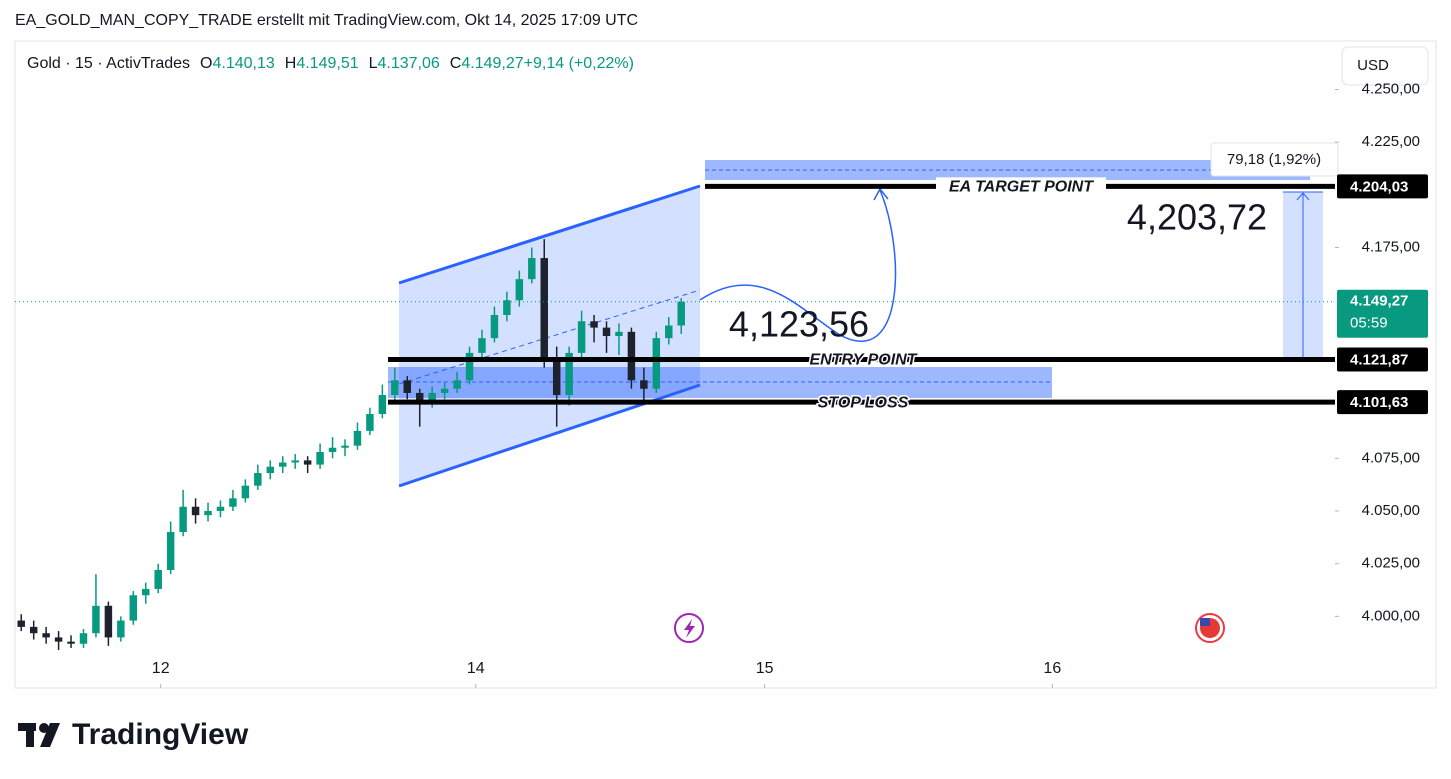 This screenshot has width=1451, height=779. I want to click on level-label: 4.204,03, so click(1379, 186).